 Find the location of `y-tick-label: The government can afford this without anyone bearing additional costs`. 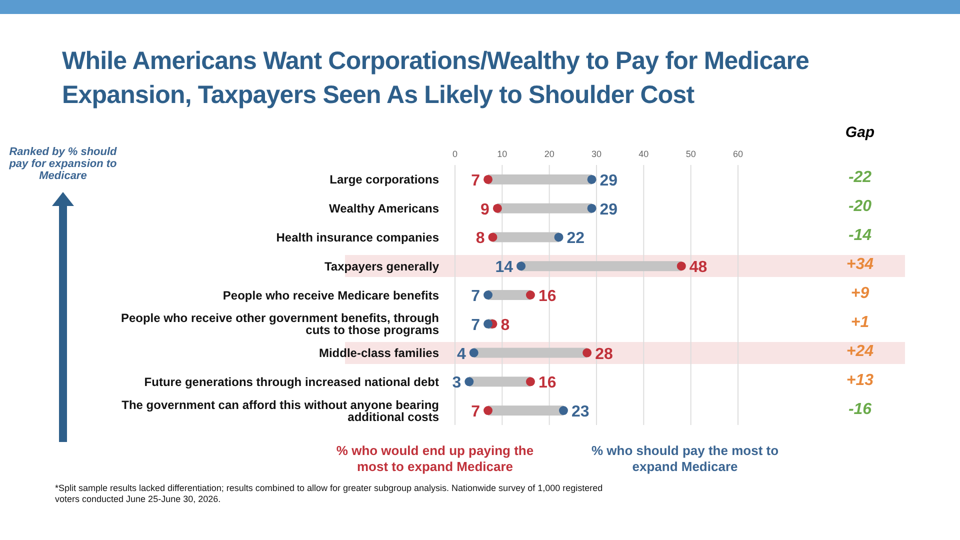

y-tick-label: The government can afford this without anyone bearing additional costs is located at coordinates (281, 411).